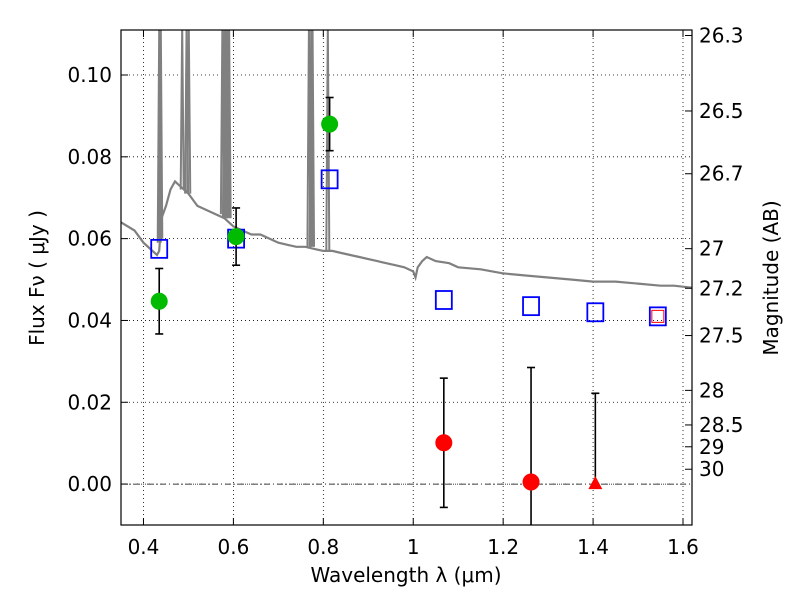 This screenshot has width=800, height=600. I want to click on right-tick-label: 26.5, so click(721, 111).